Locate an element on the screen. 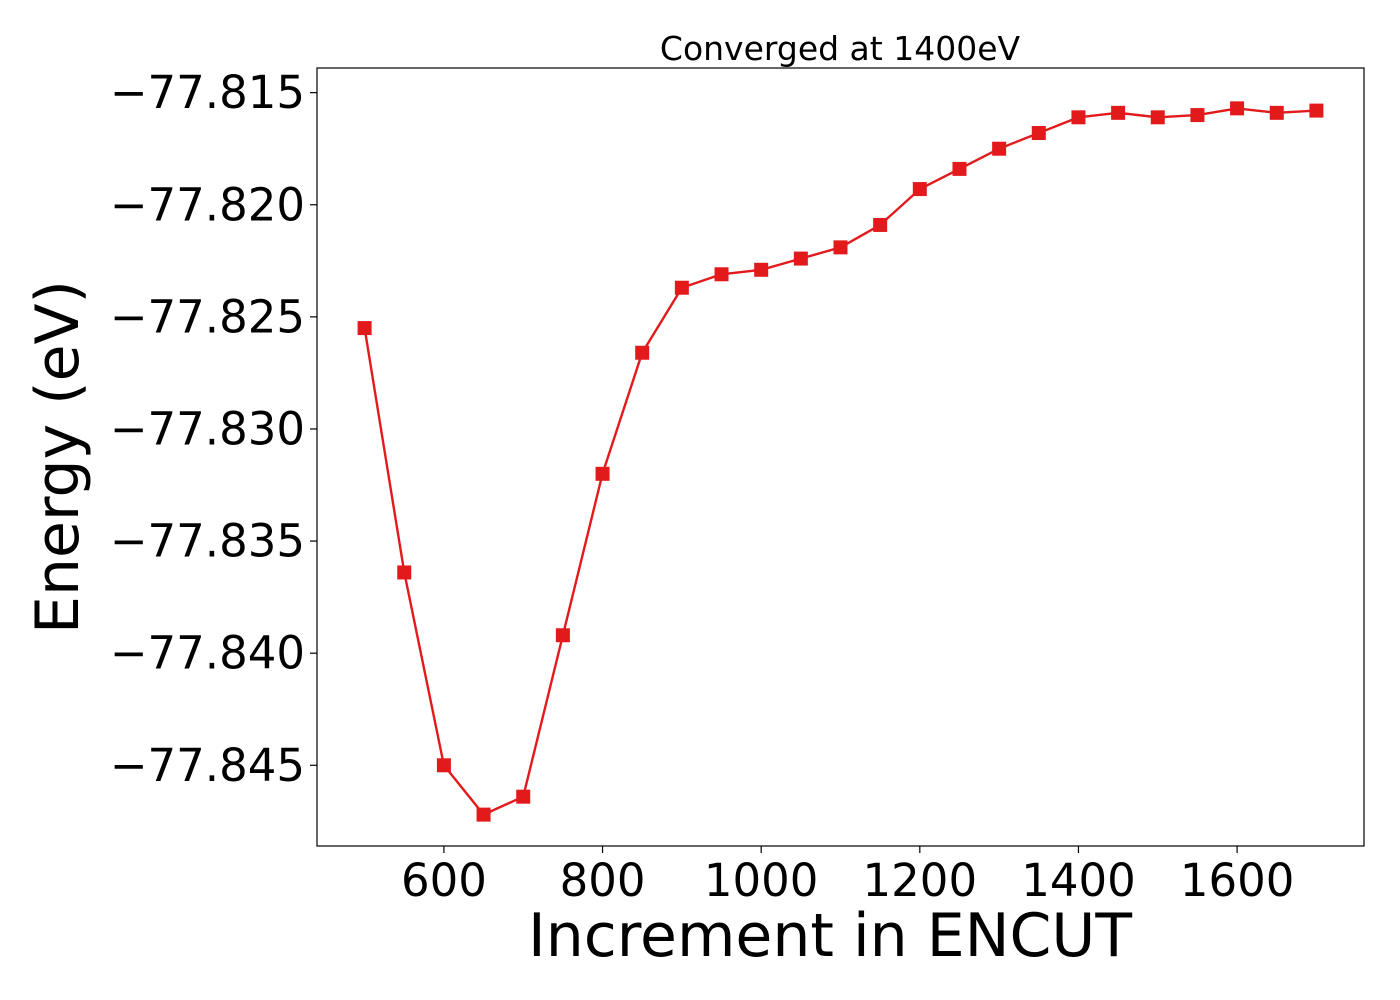 The height and width of the screenshot is (1000, 1400). x-tick-label: 1000 is located at coordinates (761, 880).